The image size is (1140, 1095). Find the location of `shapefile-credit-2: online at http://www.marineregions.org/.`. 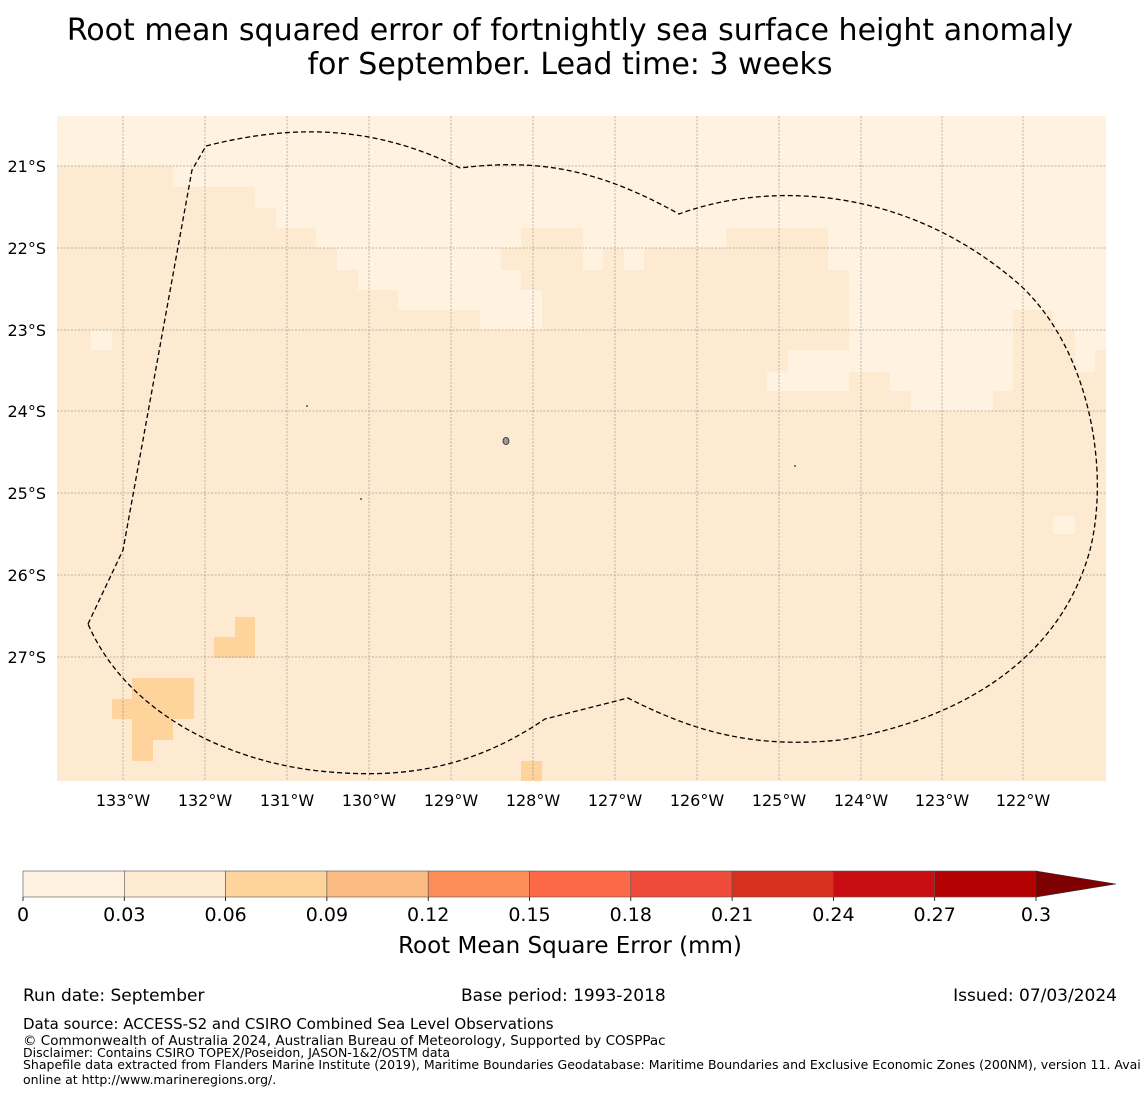

shapefile-credit-2: online at http://www.marineregions.org/. is located at coordinates (150, 1079).